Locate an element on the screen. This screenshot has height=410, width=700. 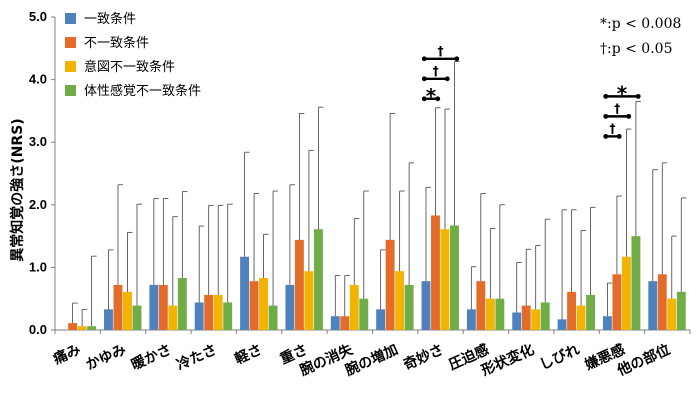
y-tick-label: 0.0 is located at coordinates (38, 329).